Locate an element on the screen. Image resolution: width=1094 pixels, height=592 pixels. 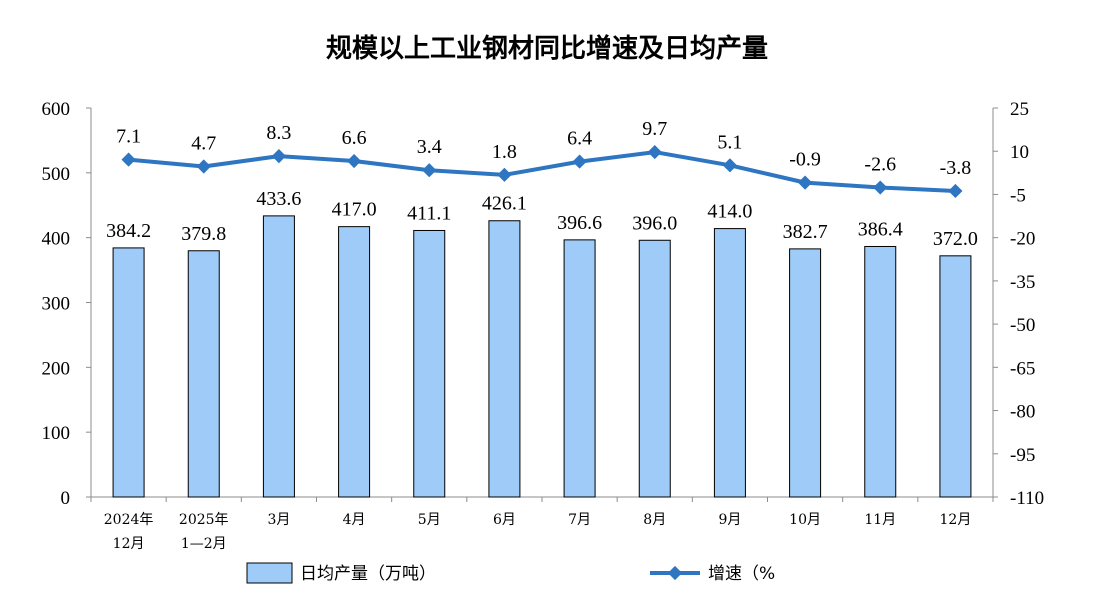
x-tick-label: 10月 is located at coordinates (805, 520).